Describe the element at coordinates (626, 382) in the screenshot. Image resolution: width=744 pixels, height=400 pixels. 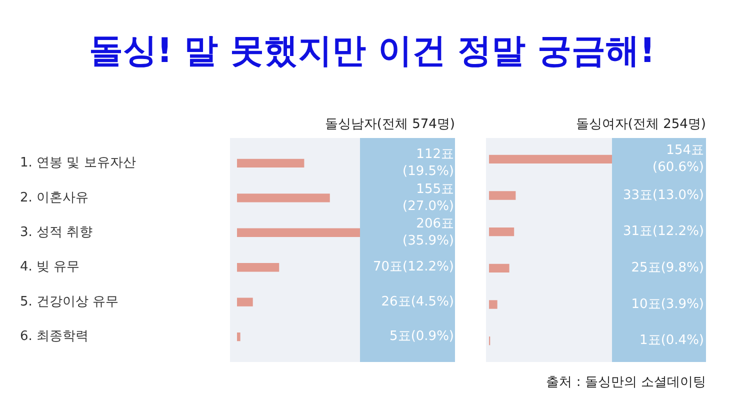
I see `source-note: 출처 : 돌싱만의 소셜데이팅` at that location.